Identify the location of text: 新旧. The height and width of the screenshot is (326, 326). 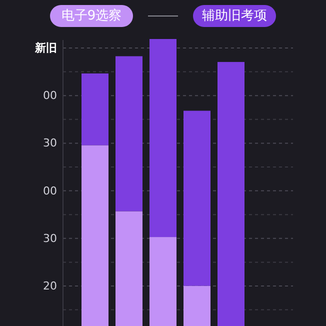
(45, 48).